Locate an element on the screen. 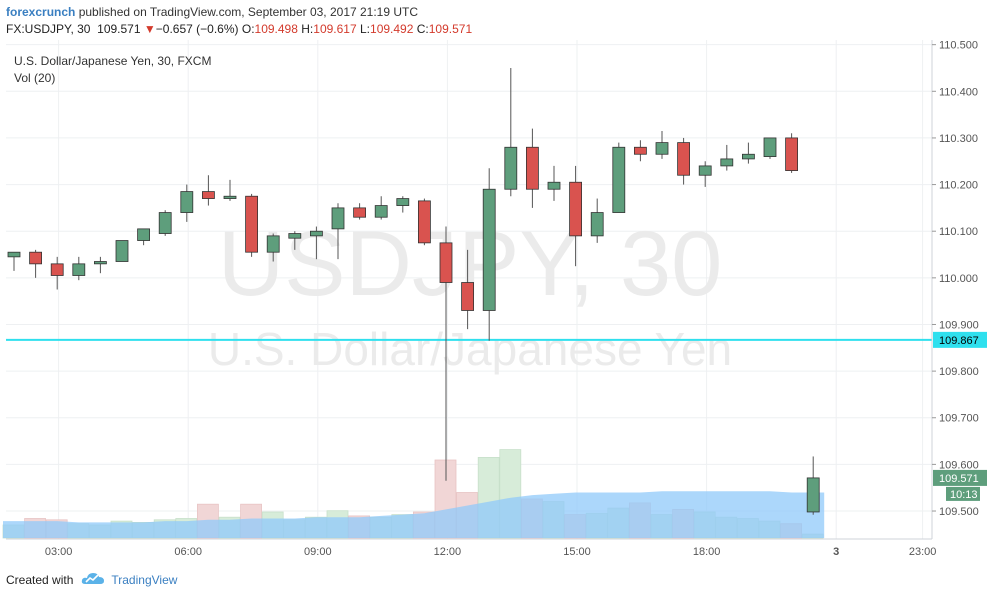  x-tick-label: 15:00 is located at coordinates (577, 552).